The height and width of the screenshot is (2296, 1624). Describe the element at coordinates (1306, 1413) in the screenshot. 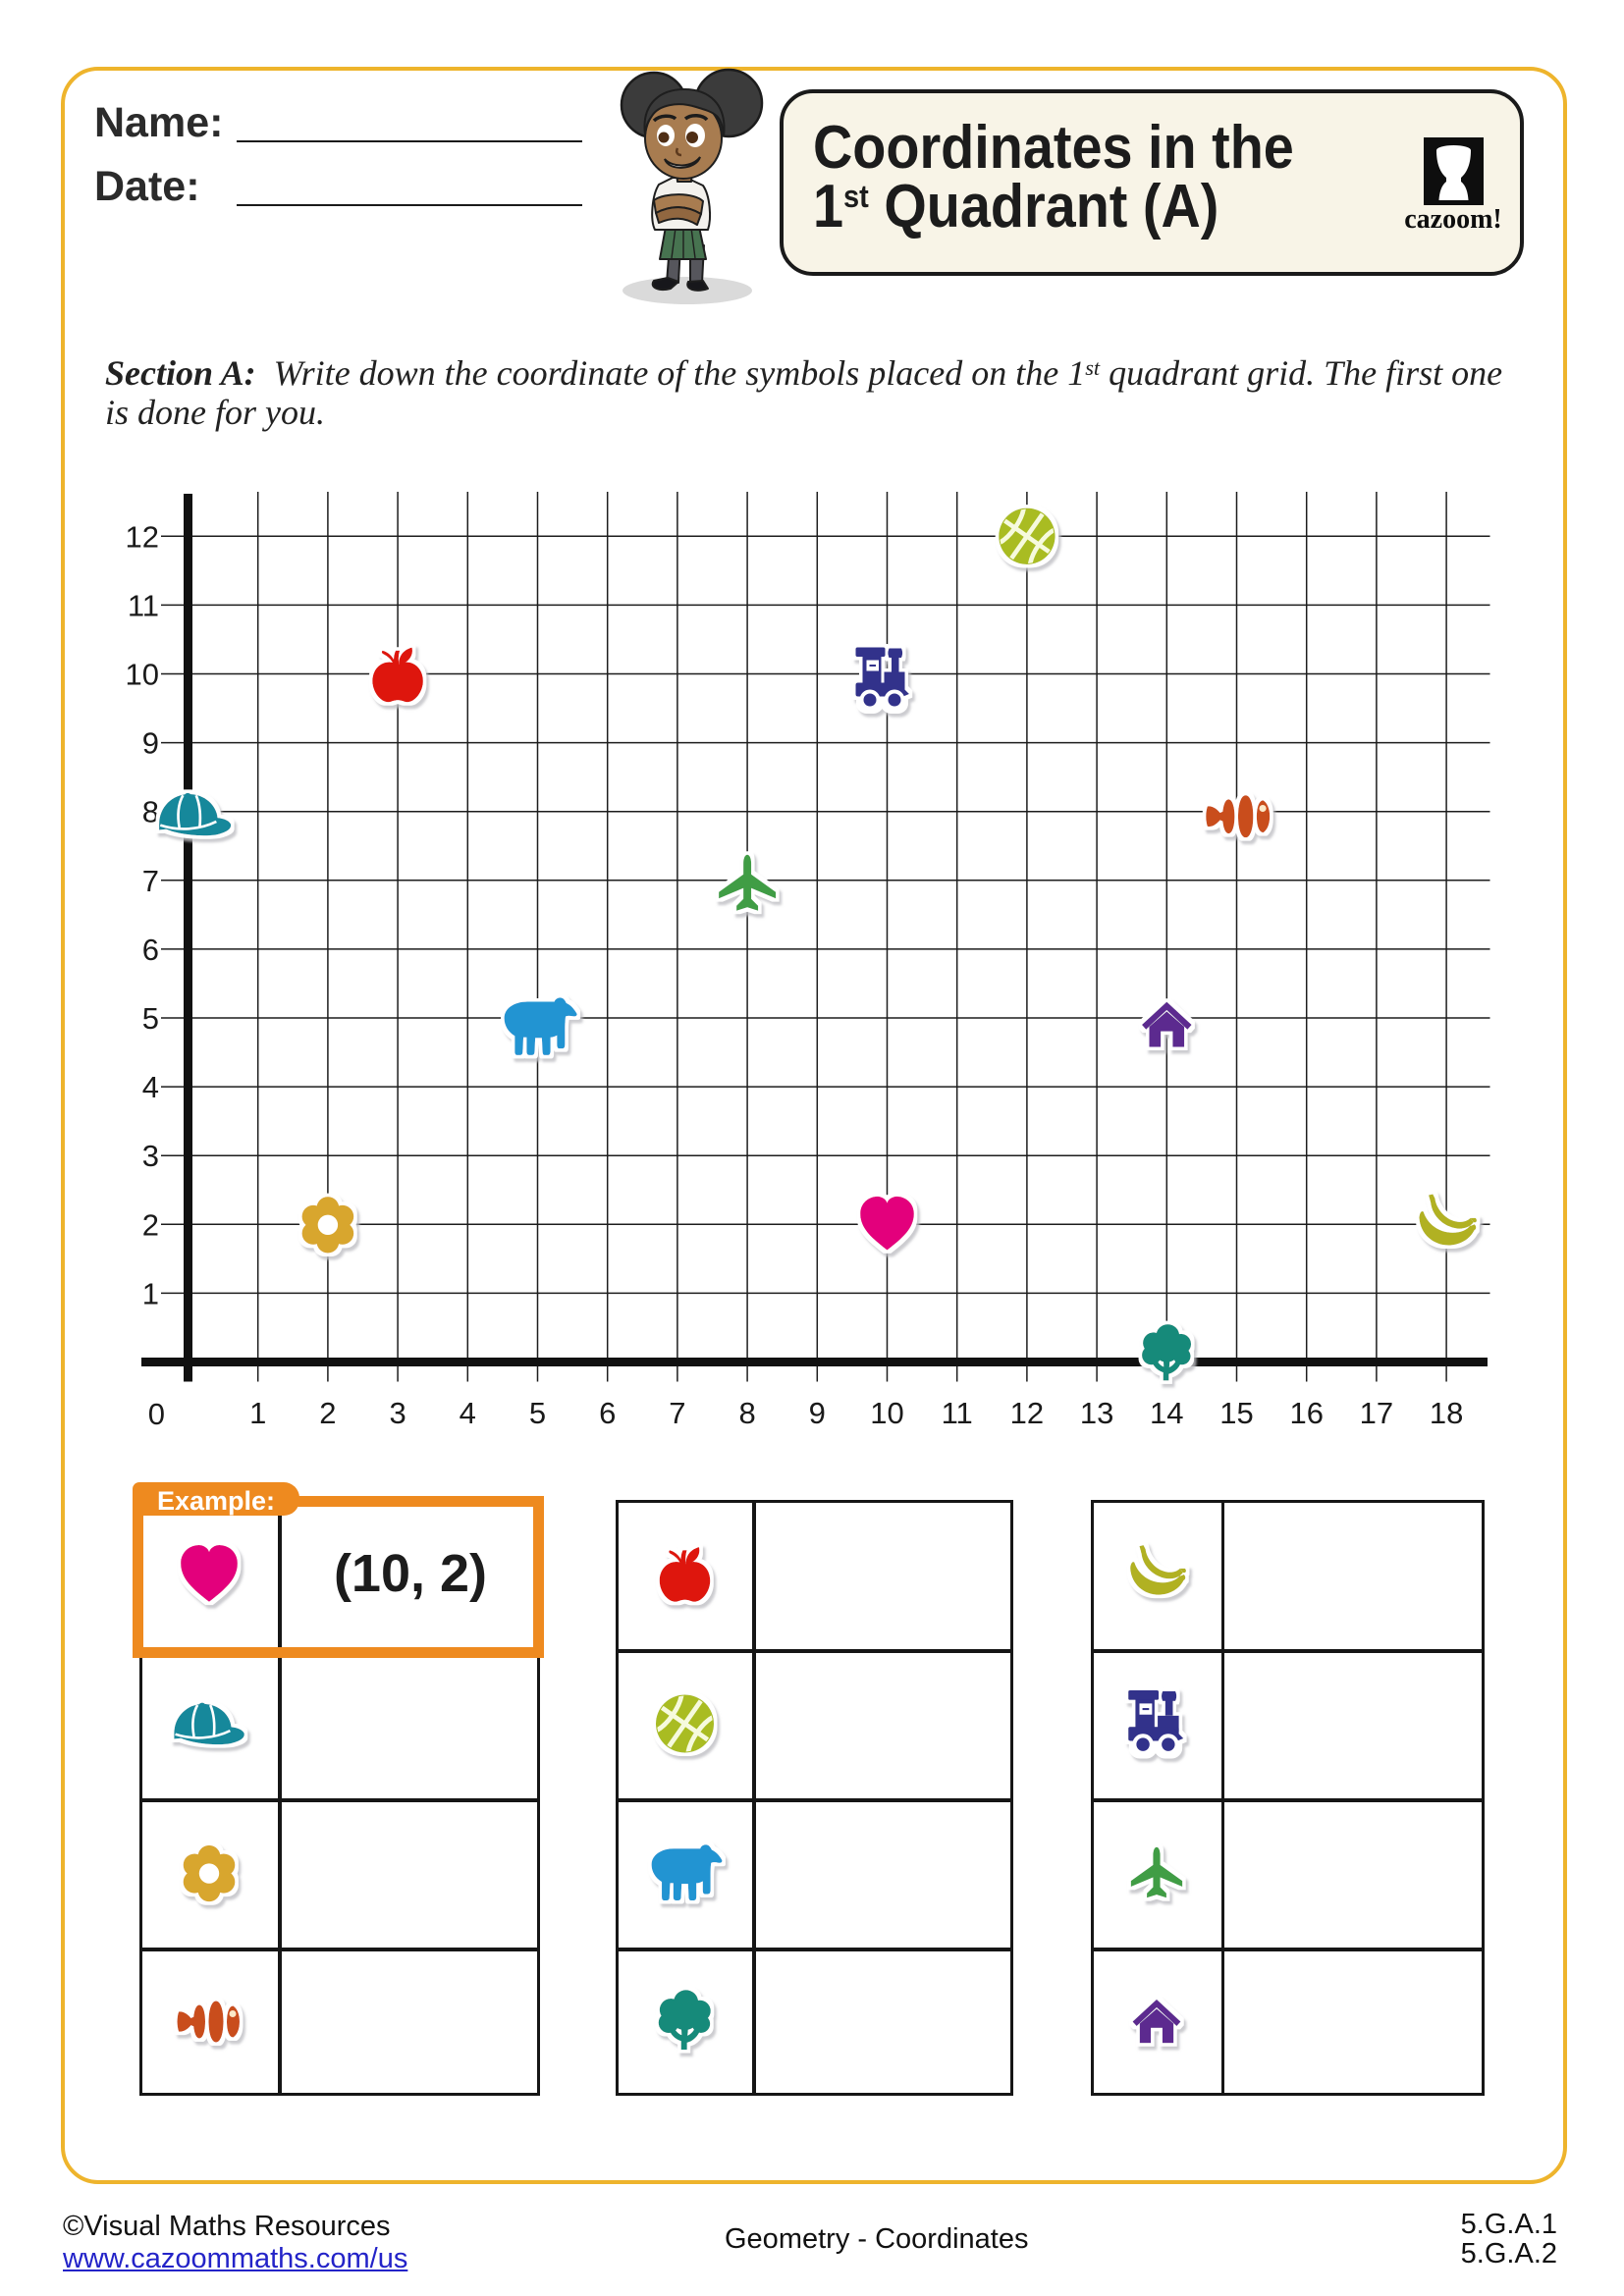

I see `svg-text: 16` at that location.